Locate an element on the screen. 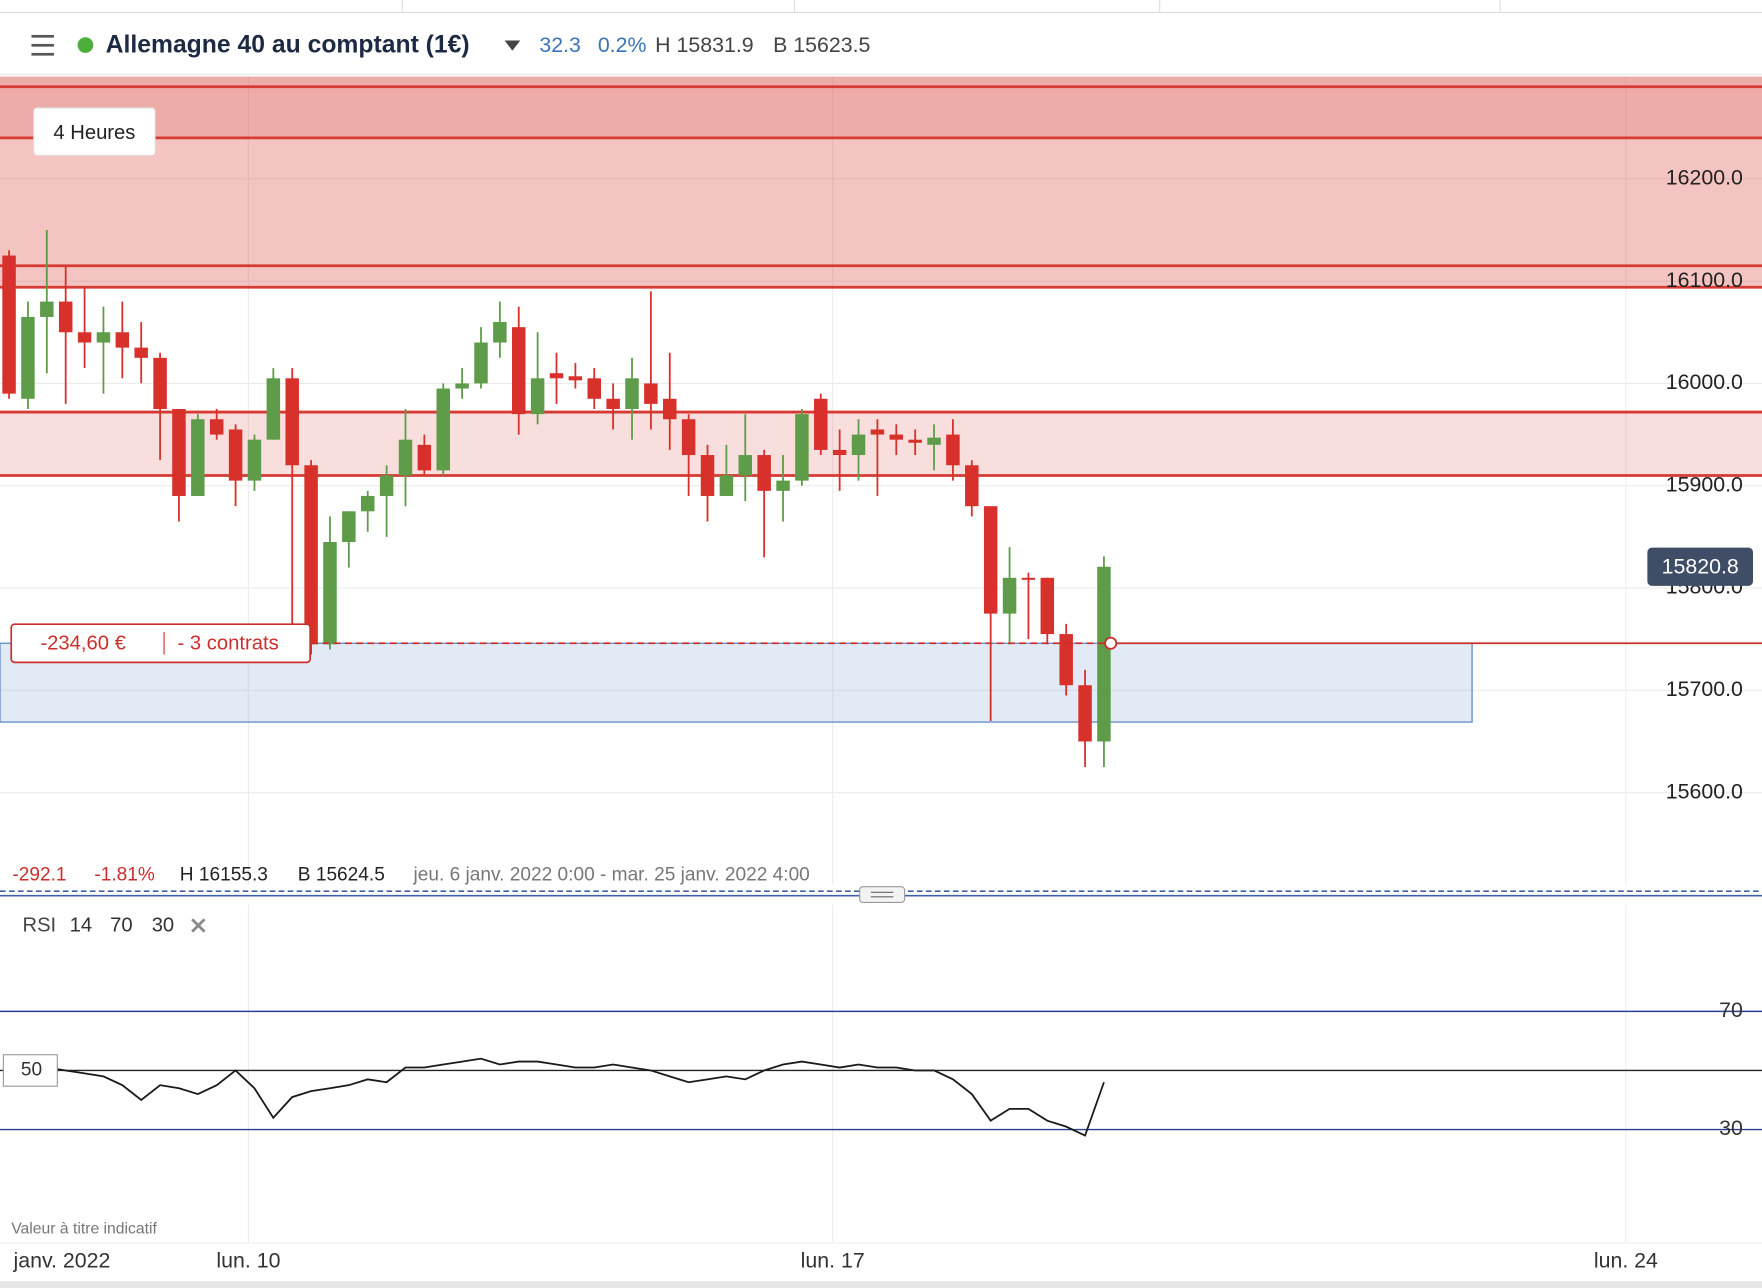  y-tick-label: 16200.0 is located at coordinates (1704, 177).